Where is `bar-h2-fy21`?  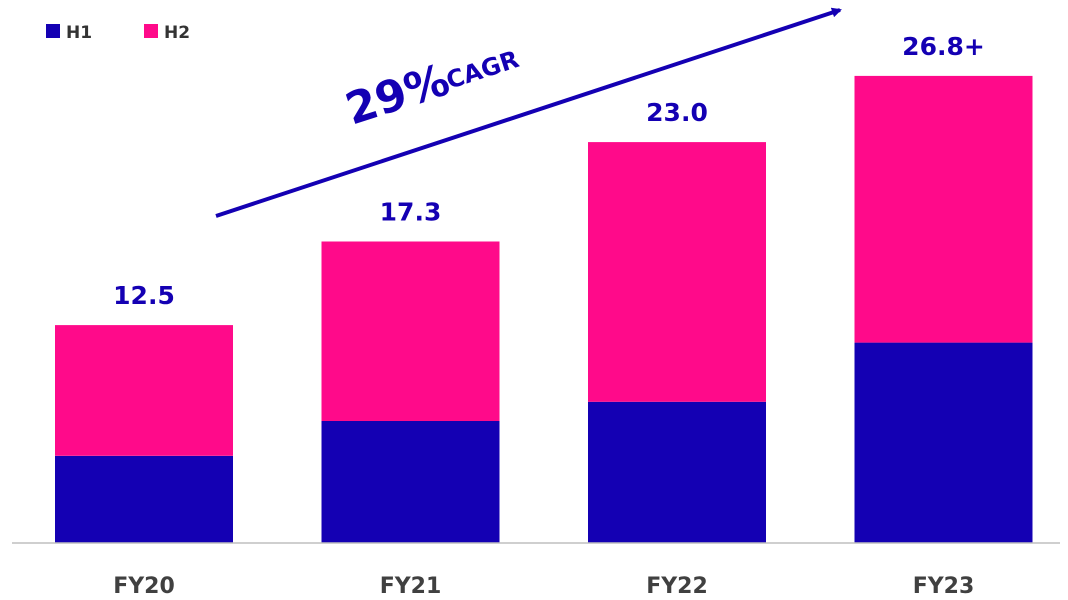 bar-h2-fy21 is located at coordinates (410, 331).